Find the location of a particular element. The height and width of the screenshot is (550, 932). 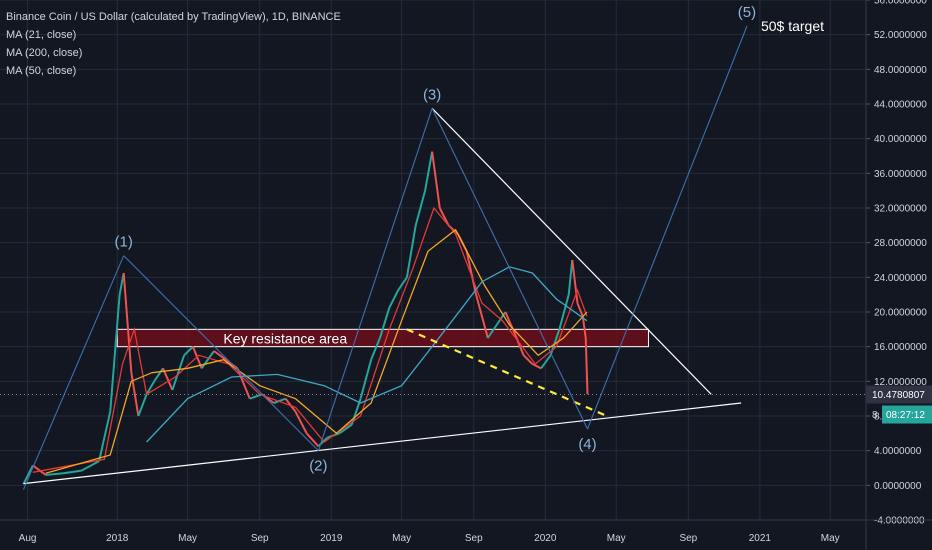

price-axis-label: 32.0000000 is located at coordinates (900, 209).